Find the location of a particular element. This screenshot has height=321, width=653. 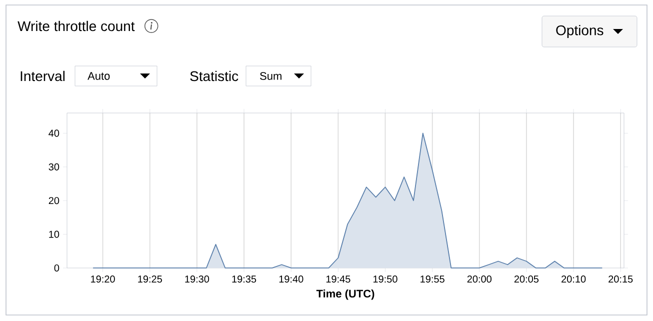

x-axis-title: Time (UTC) is located at coordinates (345, 294).